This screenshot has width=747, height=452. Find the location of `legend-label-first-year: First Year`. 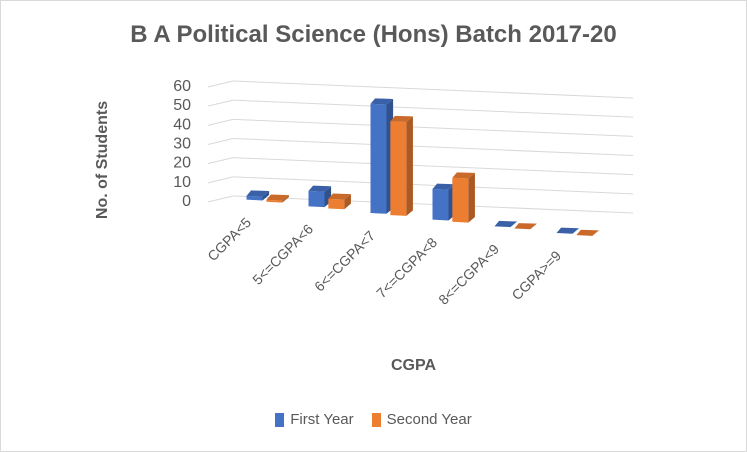

legend-label-first-year: First Year is located at coordinates (322, 419).